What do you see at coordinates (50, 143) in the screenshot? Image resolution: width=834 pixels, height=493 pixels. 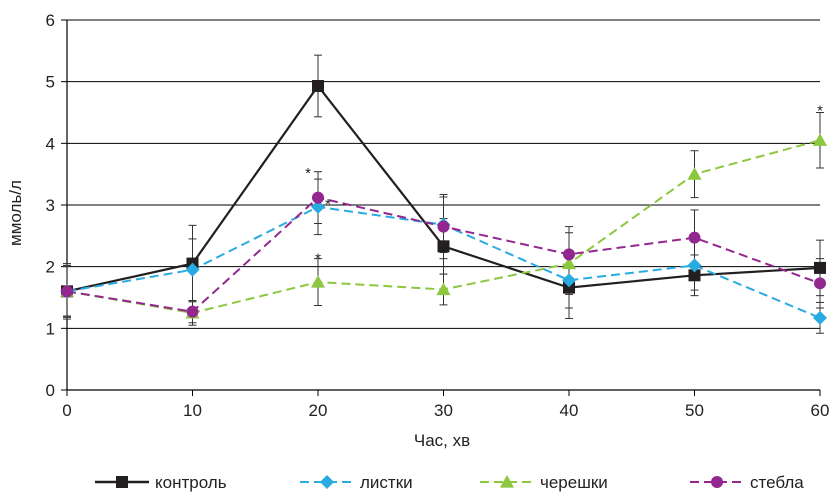 I see `y-tick-label-4: 4` at bounding box center [50, 143].